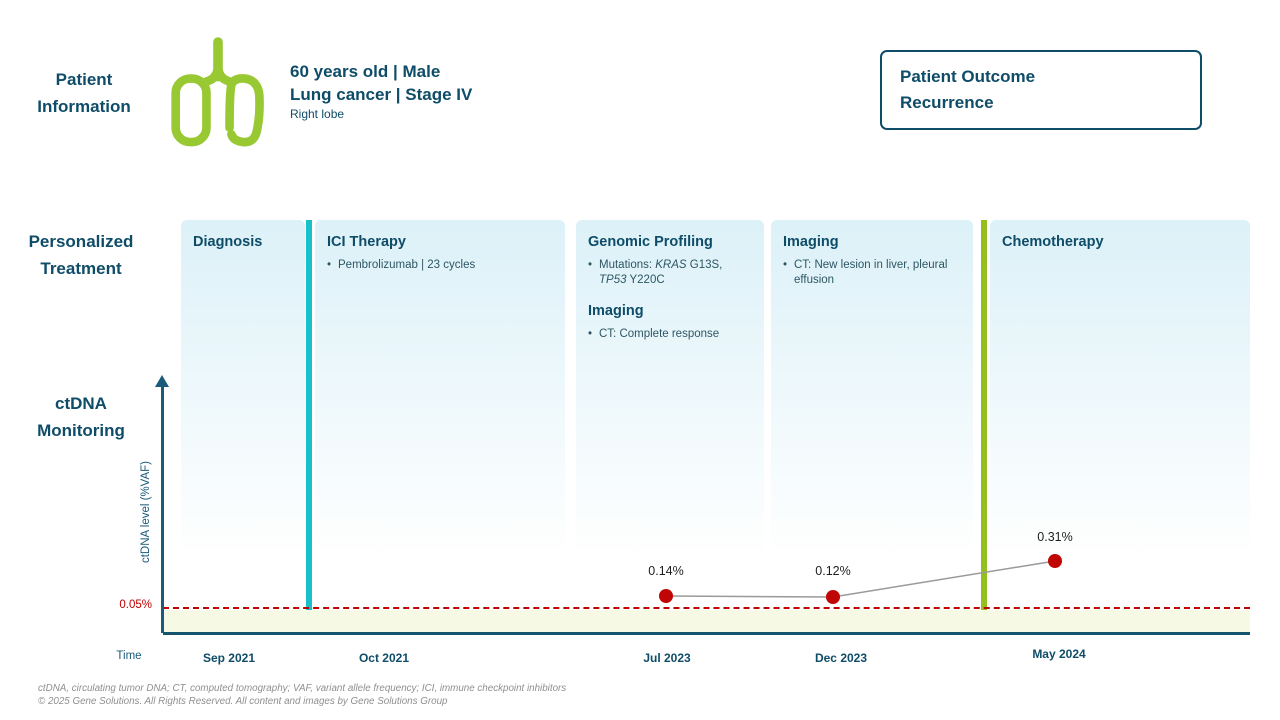 This screenshot has height=720, width=1280. I want to click on personalized-treatment-label-line1: Personalized, so click(81, 241).